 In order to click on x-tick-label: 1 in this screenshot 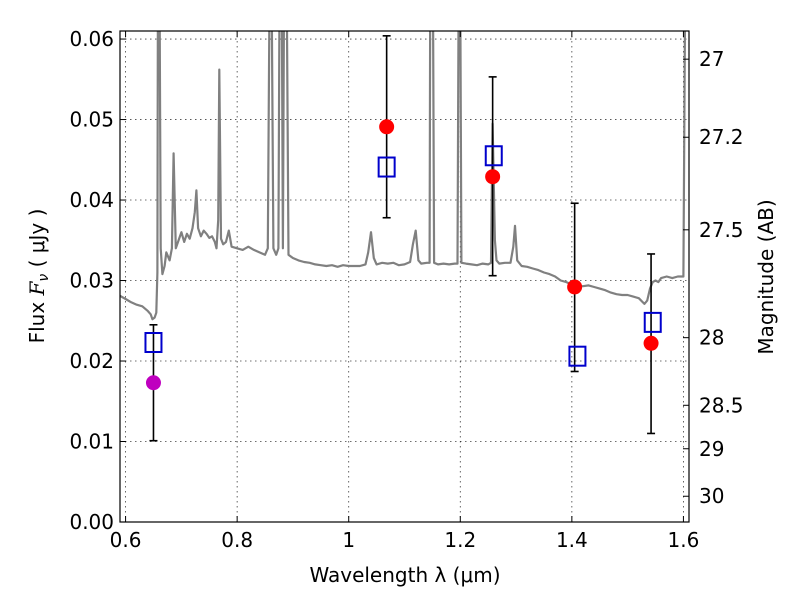, I will do `click(348, 540)`.